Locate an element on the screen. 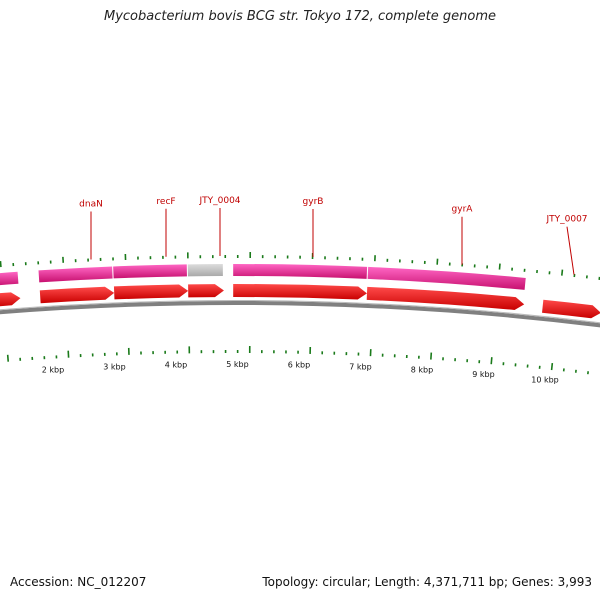 Image resolution: width=600 pixels, height=600 pixels. scale-tick-label: 7 kbp is located at coordinates (360, 367).